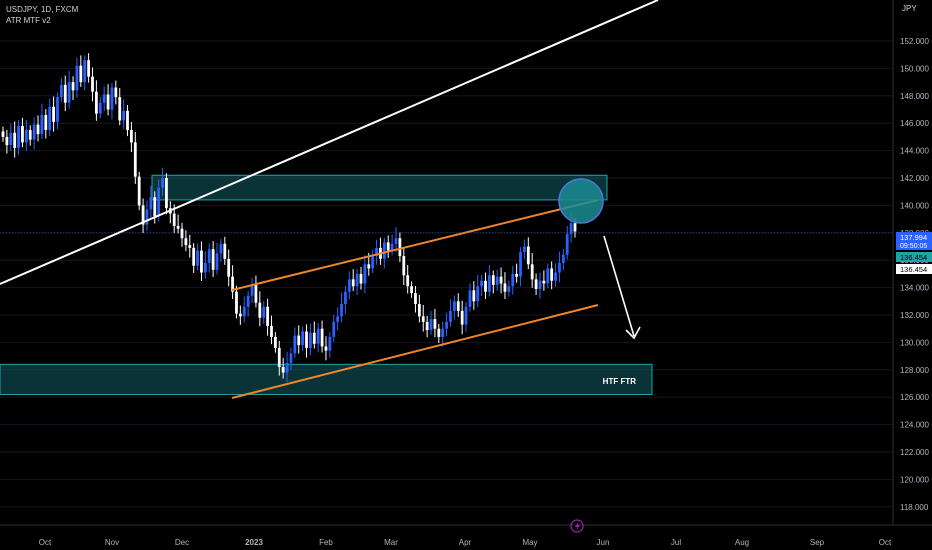 The image size is (932, 550). Describe the element at coordinates (577, 526) in the screenshot. I see `lightning-icon` at that location.